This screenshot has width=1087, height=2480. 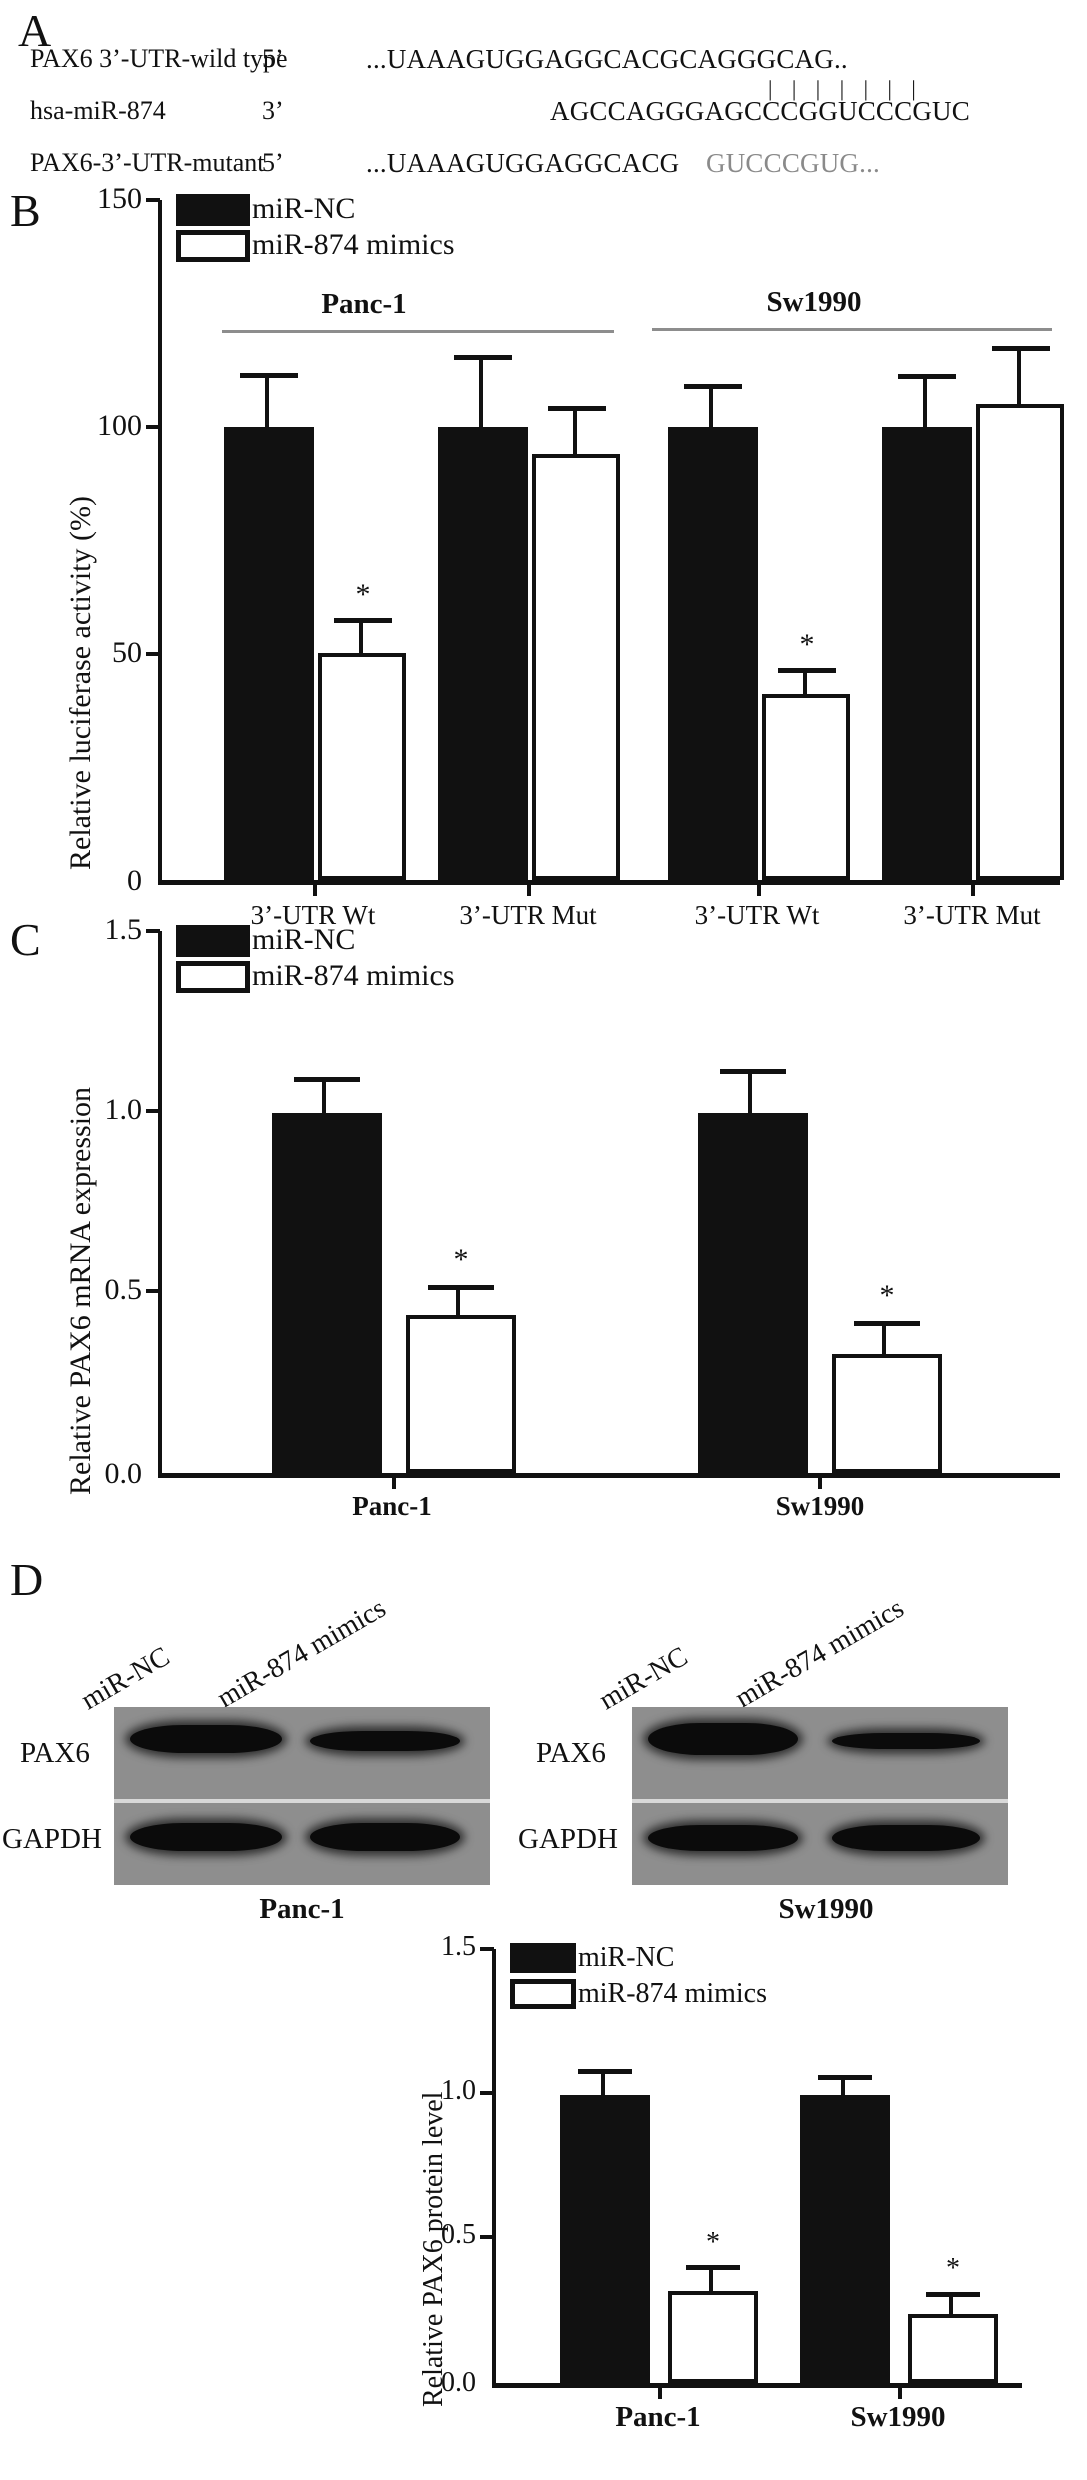 I want to click on panel-d-legend-label-0: miR-NC, so click(x=626, y=1957).